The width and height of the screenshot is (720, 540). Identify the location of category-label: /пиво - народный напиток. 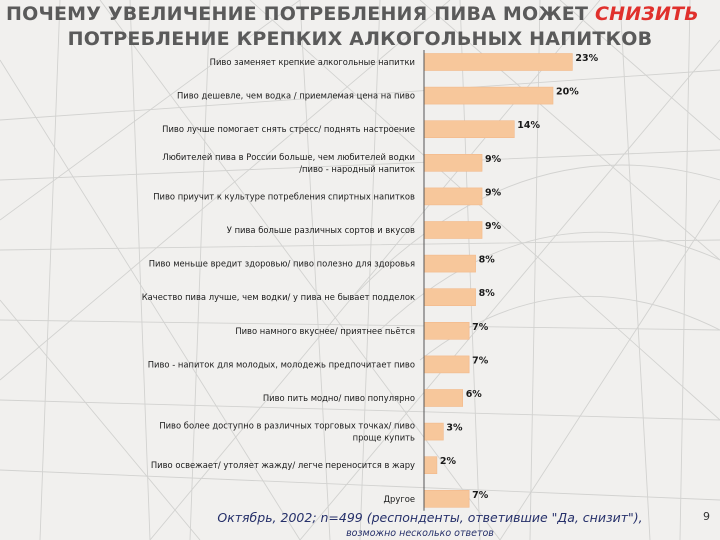
(357, 169).